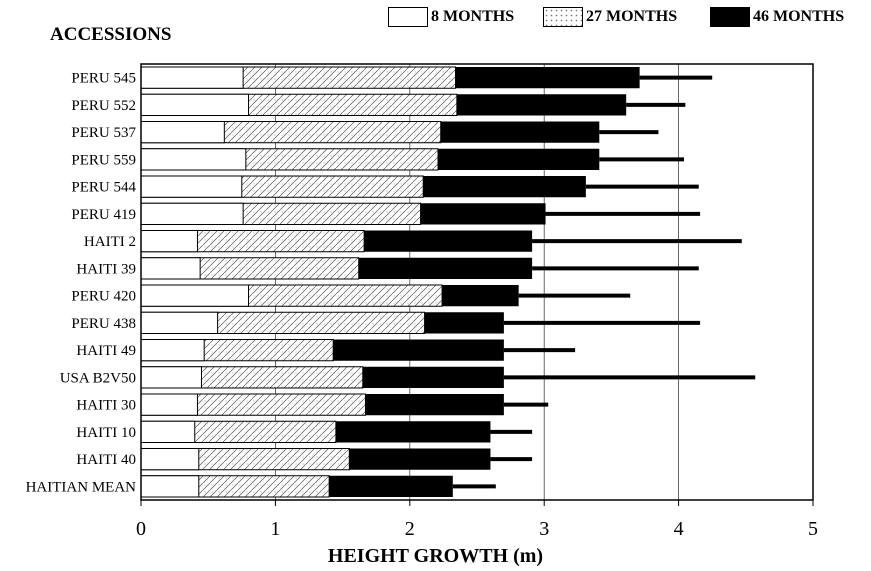 The height and width of the screenshot is (571, 871). What do you see at coordinates (544, 529) in the screenshot?
I see `x-tick-label: 3` at bounding box center [544, 529].